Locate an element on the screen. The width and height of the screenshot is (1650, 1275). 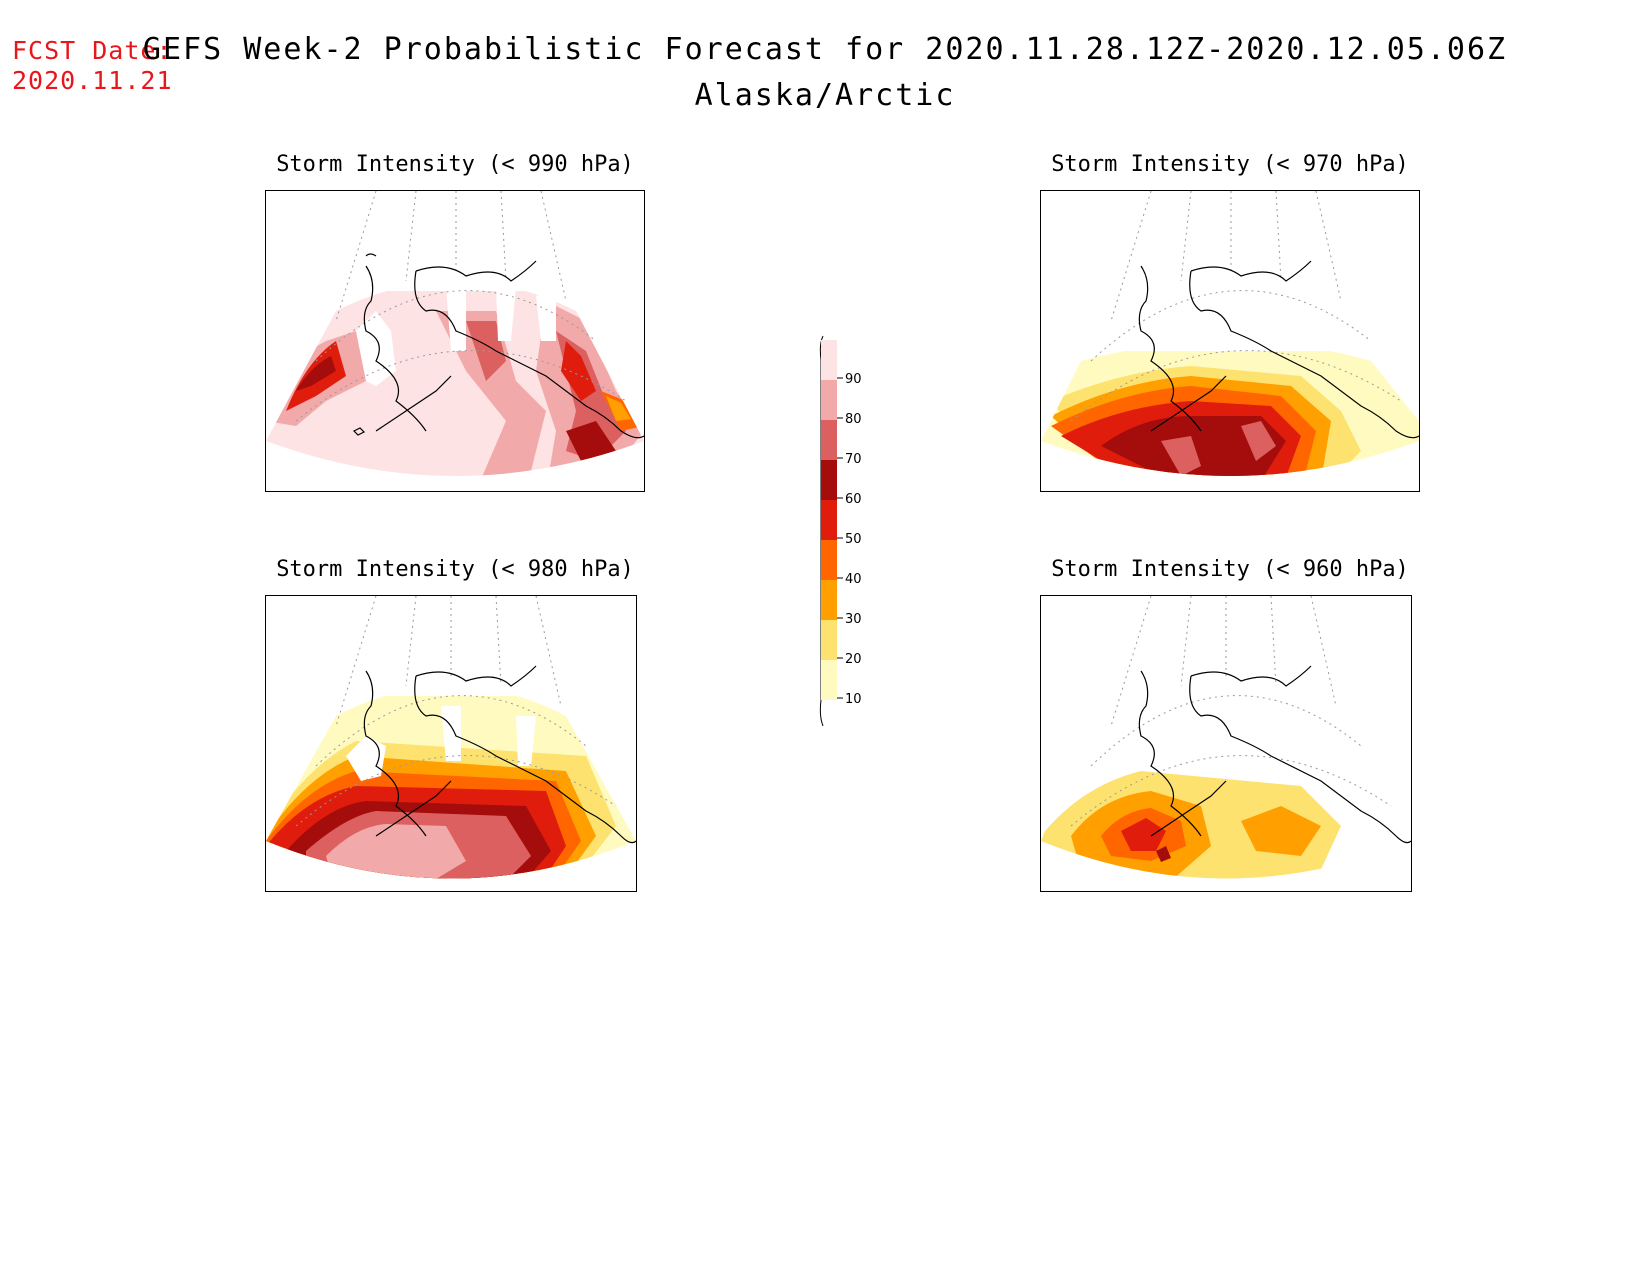
panel-title-990: Storm Intensity (< 990 hPa) is located at coordinates (455, 164).